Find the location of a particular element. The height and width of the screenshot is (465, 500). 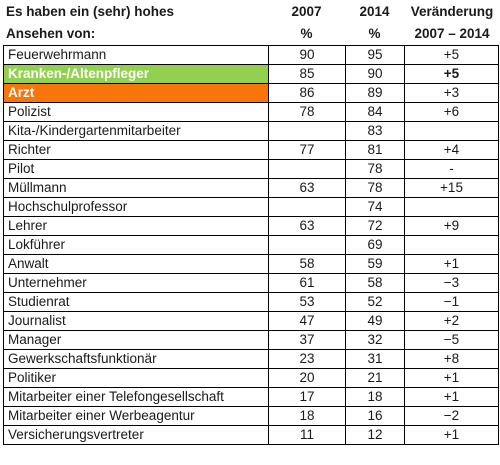

table-row: Pilot 78- is located at coordinates (251, 169).